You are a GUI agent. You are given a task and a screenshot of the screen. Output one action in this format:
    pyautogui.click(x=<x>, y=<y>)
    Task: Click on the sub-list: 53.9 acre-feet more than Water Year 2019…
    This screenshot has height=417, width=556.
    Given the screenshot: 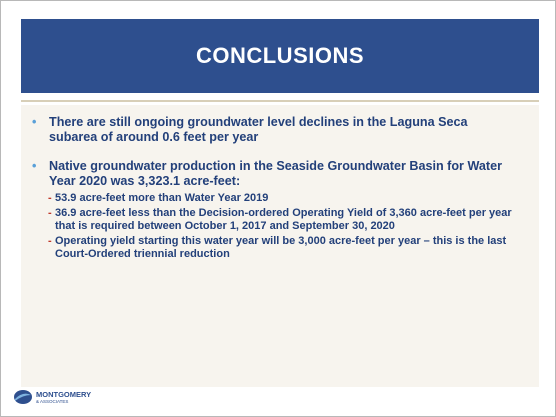 What is the action you would take?
    pyautogui.click(x=283, y=226)
    